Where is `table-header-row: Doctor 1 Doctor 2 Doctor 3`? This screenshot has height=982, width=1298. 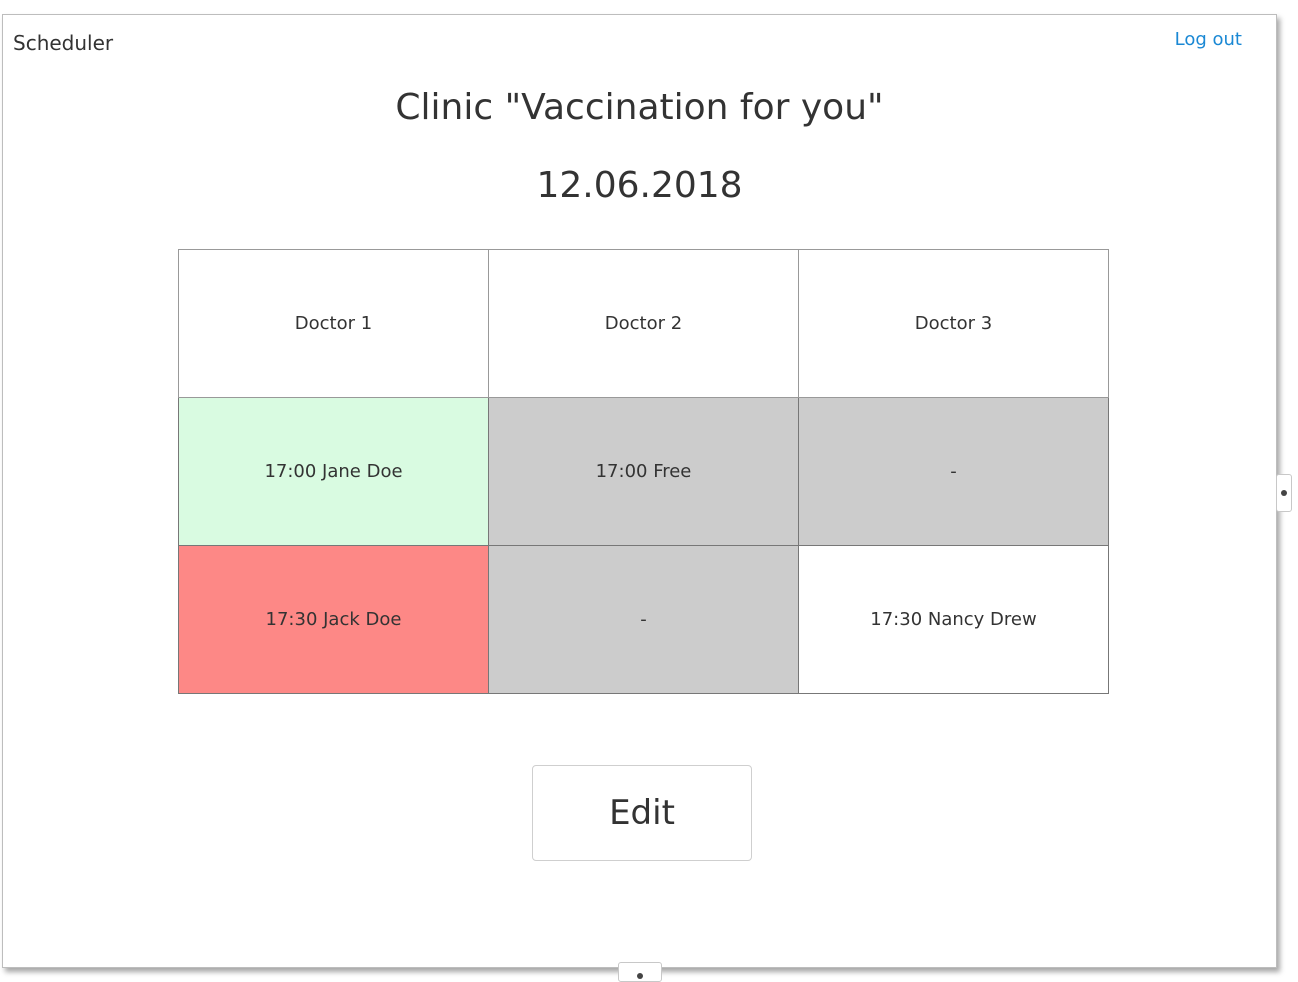 table-header-row: Doctor 1 Doctor 2 Doctor 3 is located at coordinates (643, 323).